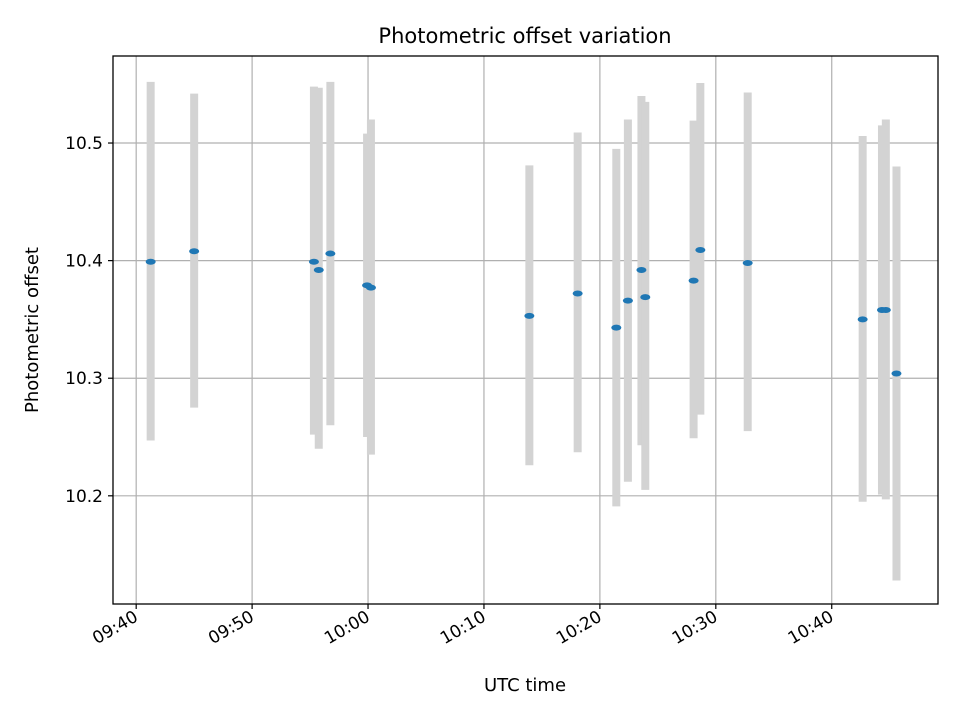  What do you see at coordinates (84, 144) in the screenshot?
I see `y-tick-label: 10.5` at bounding box center [84, 144].